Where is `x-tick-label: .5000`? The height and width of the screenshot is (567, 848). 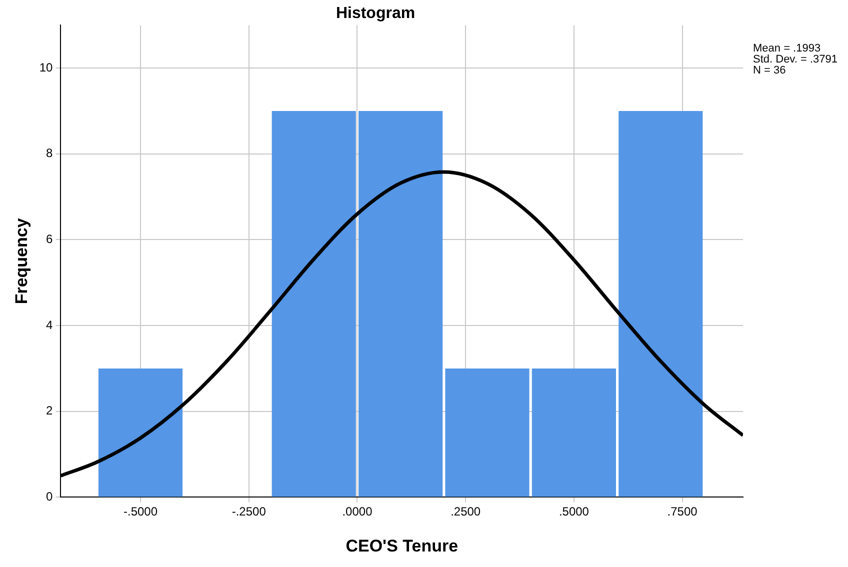 x-tick-label: .5000 is located at coordinates (574, 511).